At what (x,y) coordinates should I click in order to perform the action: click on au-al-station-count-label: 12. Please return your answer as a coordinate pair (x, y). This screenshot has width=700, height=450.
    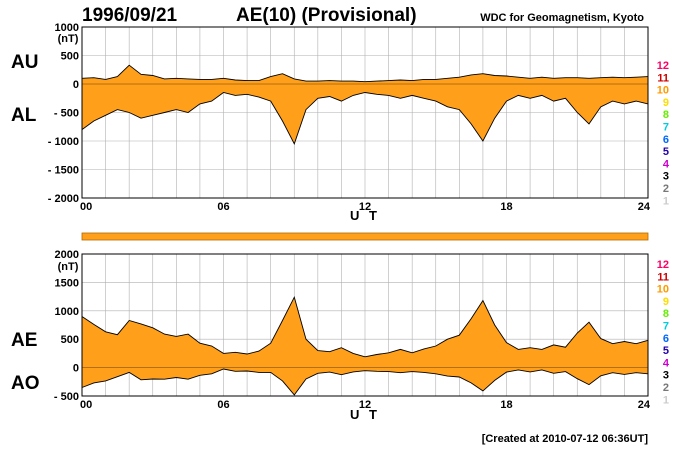
    Looking at the image, I should click on (663, 66).